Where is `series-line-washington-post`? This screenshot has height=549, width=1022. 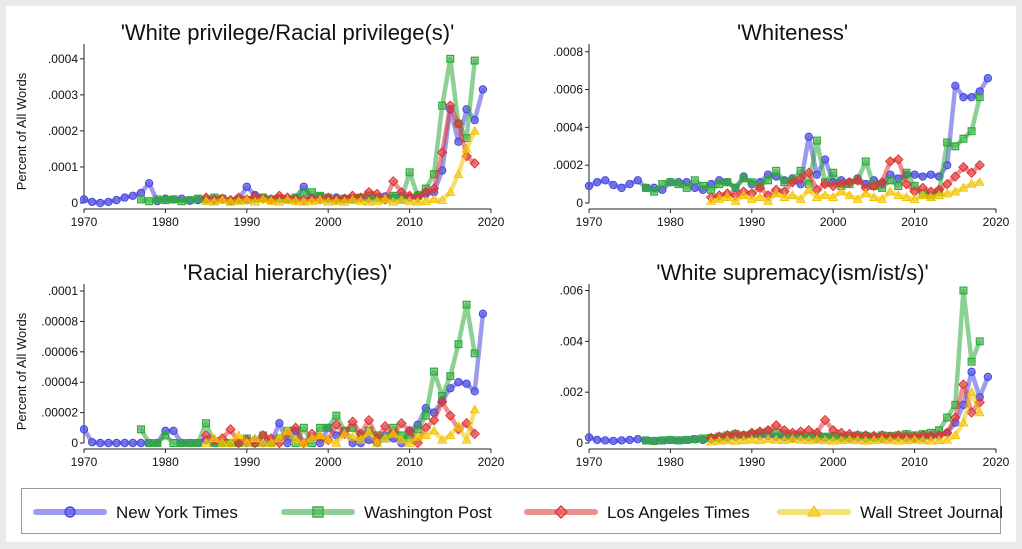 series-line-washington-post is located at coordinates (812, 366).